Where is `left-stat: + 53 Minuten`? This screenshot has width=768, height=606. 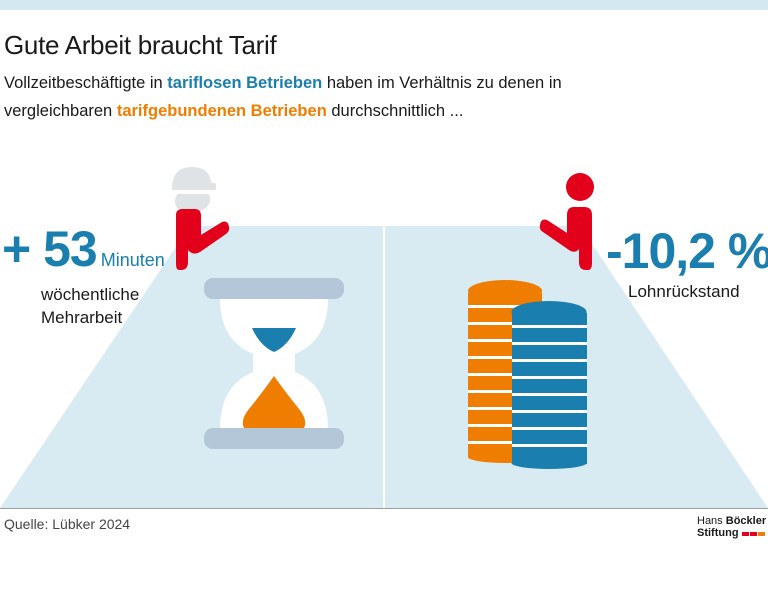 left-stat: + 53 Minuten is located at coordinates (83, 249).